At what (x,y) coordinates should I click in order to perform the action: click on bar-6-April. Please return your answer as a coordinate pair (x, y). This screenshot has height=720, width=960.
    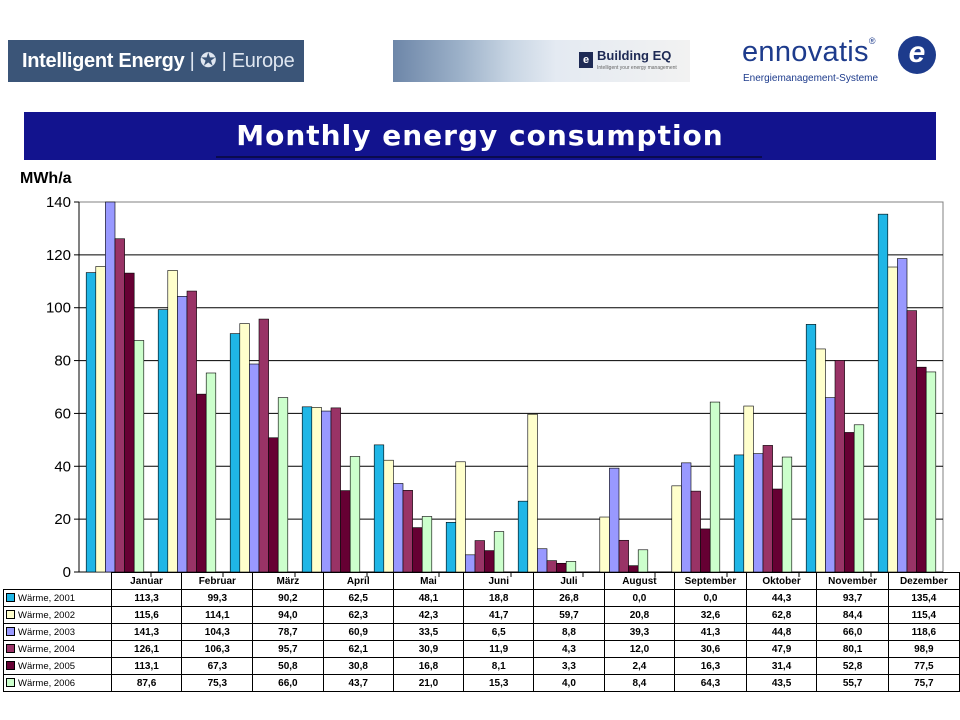
    Looking at the image, I should click on (355, 514).